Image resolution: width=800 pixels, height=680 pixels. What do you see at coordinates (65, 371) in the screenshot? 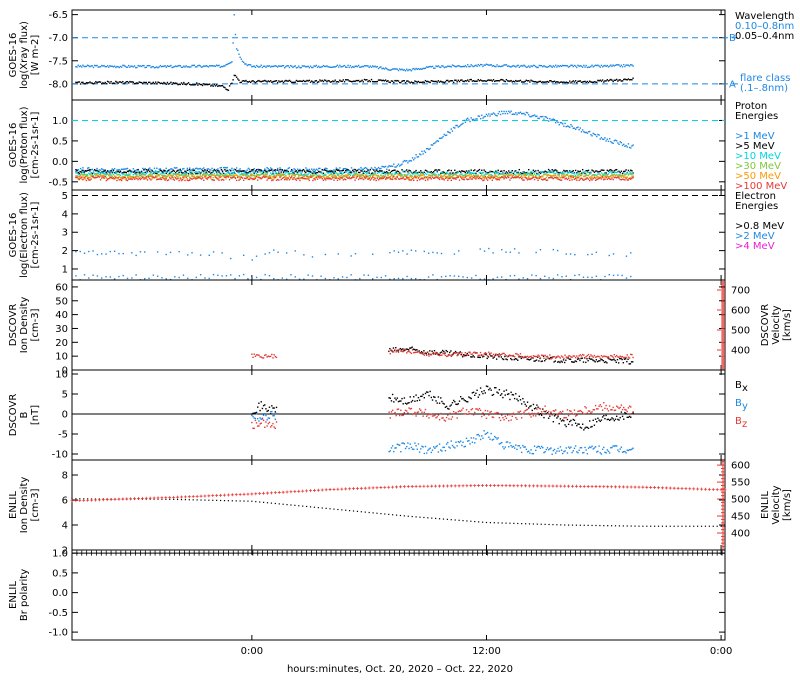
I see `y-tick-label: 0` at bounding box center [65, 371].